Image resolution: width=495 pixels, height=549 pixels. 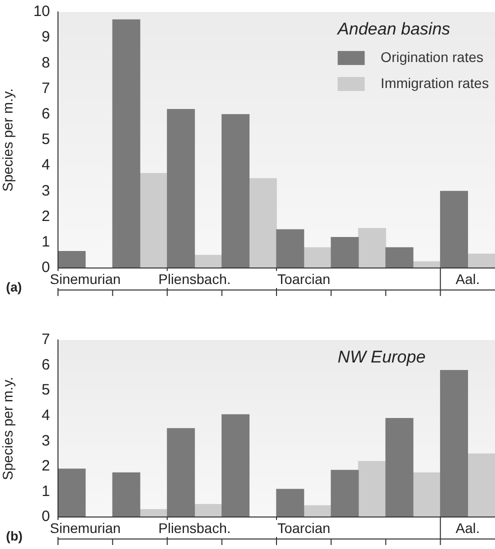 I want to click on y-tick-label: 10, so click(x=41, y=11).